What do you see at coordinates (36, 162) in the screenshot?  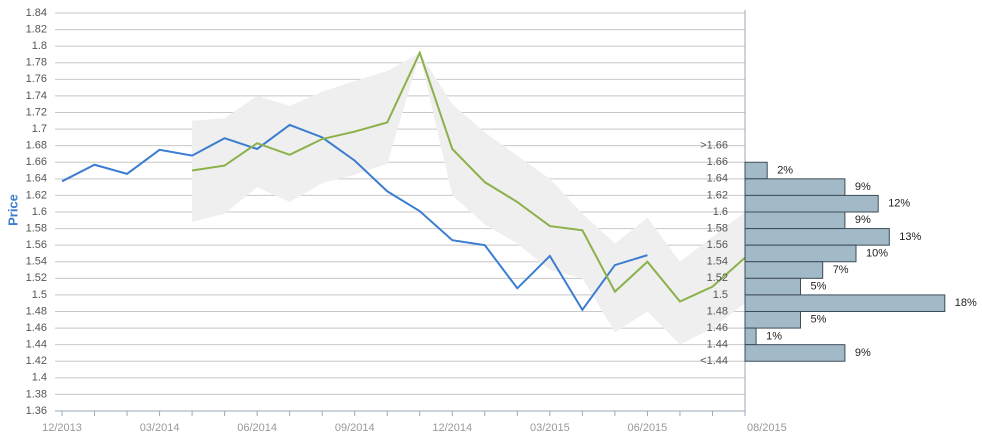 I see `y-tick-label: 1.66` at bounding box center [36, 162].